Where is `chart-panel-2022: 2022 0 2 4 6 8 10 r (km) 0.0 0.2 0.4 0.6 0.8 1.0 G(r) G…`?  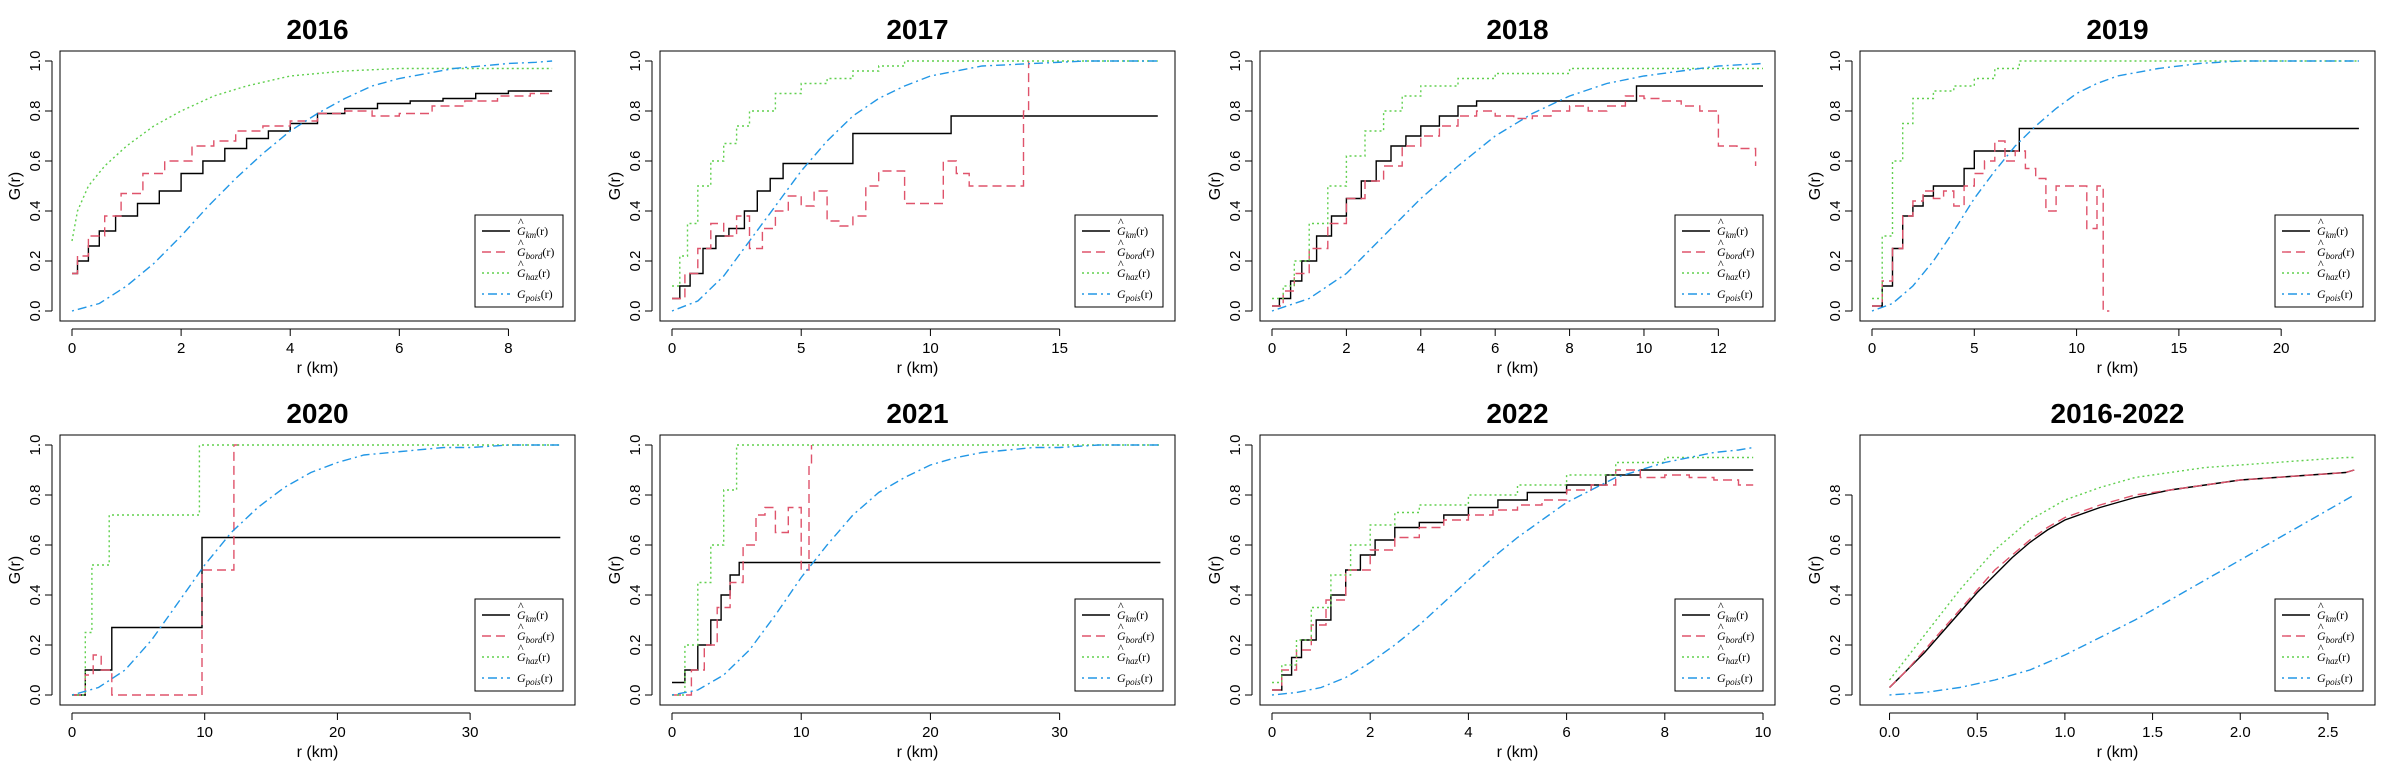
chart-panel-2022: 2022 0 2 4 6 8 10 r (km) 0.0 0.2 0.4 0.6 0.8 1.0 G(r) G… is located at coordinates (1491, 579).